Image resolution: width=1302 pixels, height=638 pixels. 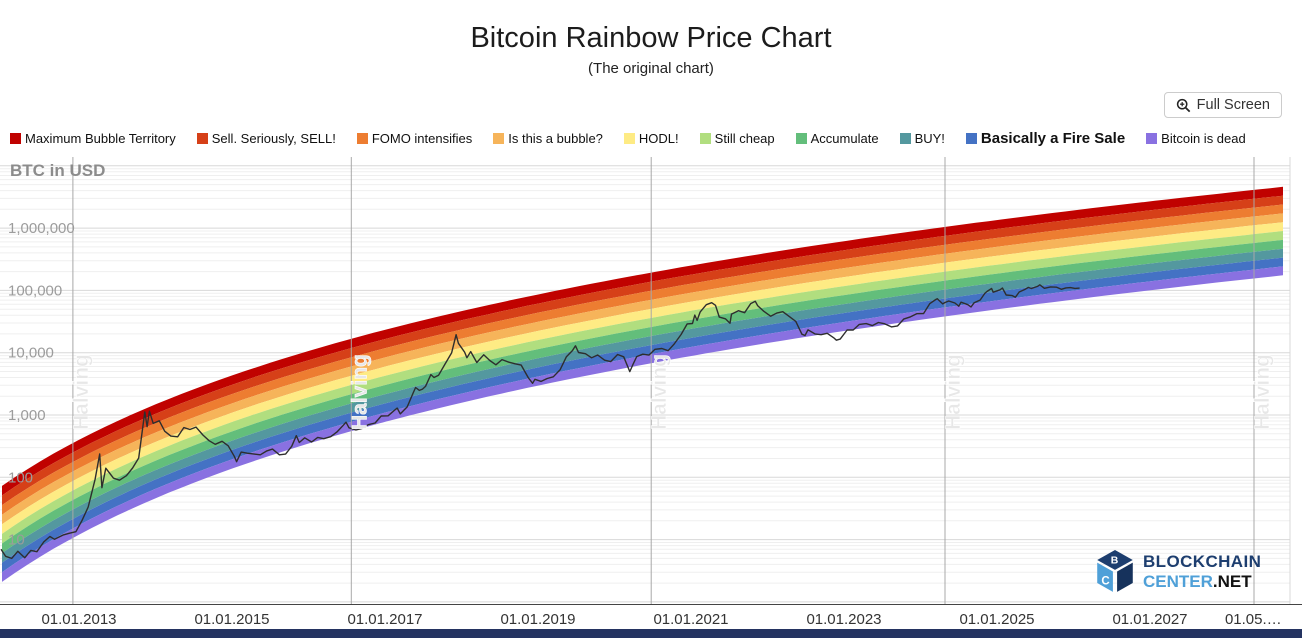 What do you see at coordinates (273, 138) in the screenshot?
I see `legend-label: Sell. Seriously, SELL!` at bounding box center [273, 138].